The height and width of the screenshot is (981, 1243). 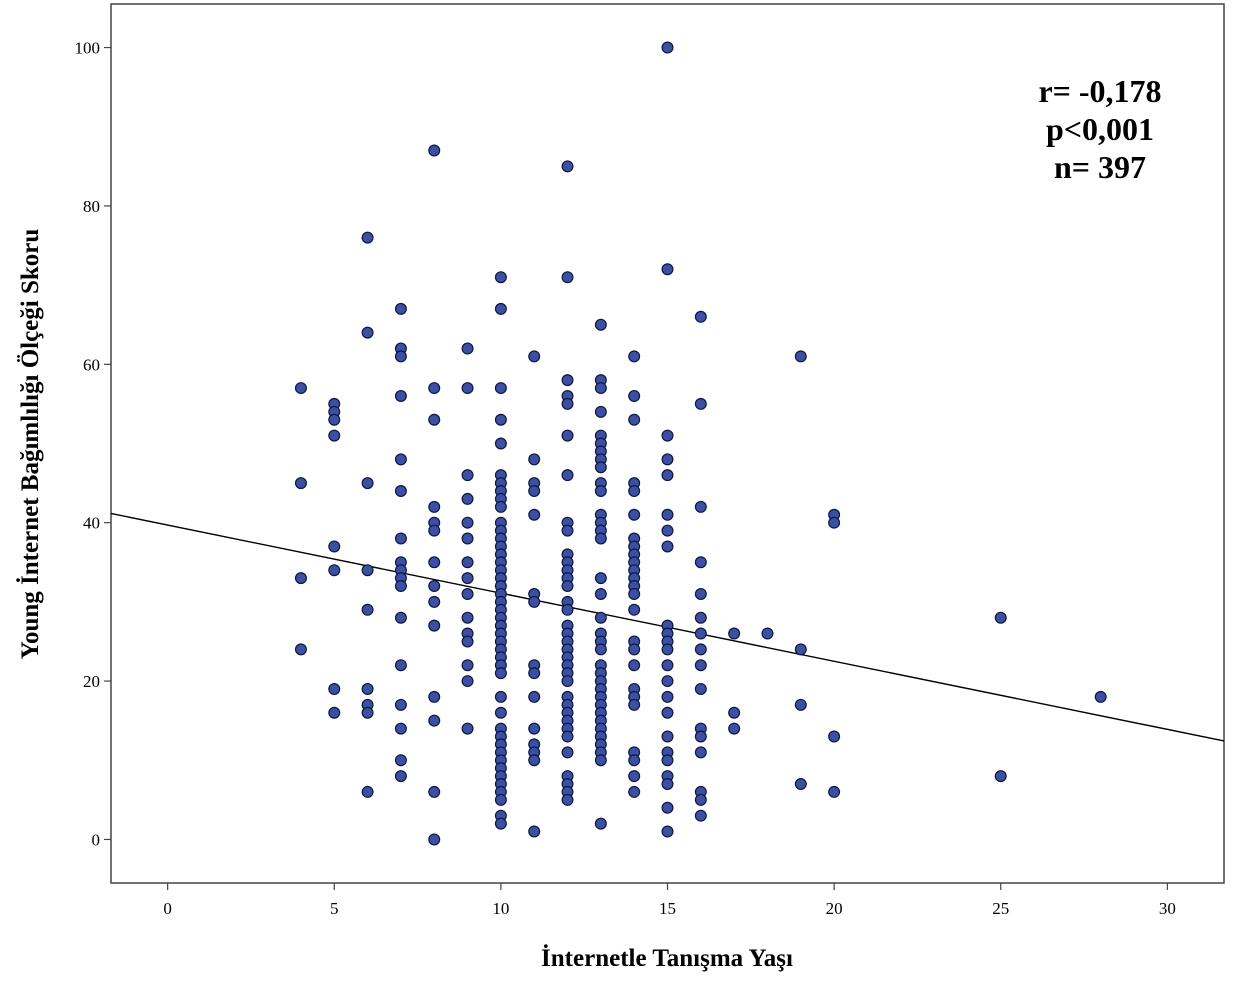 I want to click on x-tick-label: 5, so click(x=334, y=908).